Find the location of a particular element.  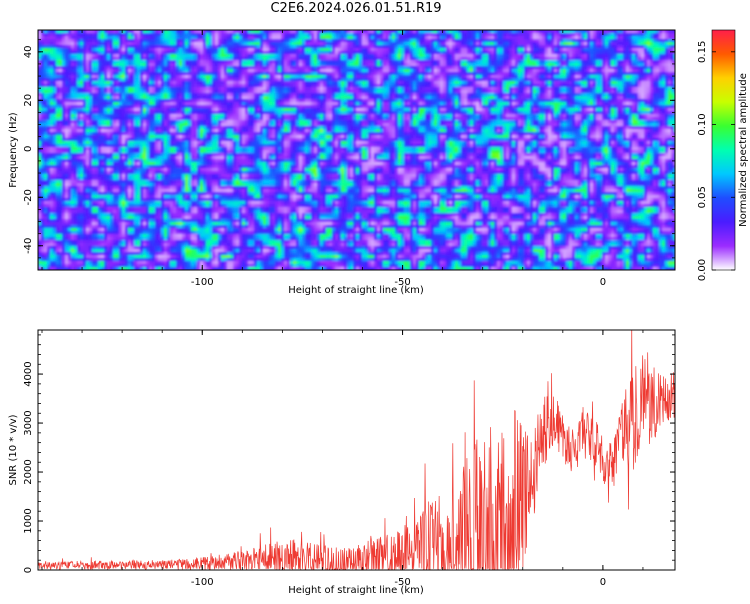

snr-x-axis-label: Height of straight line (km) is located at coordinates (356, 590).